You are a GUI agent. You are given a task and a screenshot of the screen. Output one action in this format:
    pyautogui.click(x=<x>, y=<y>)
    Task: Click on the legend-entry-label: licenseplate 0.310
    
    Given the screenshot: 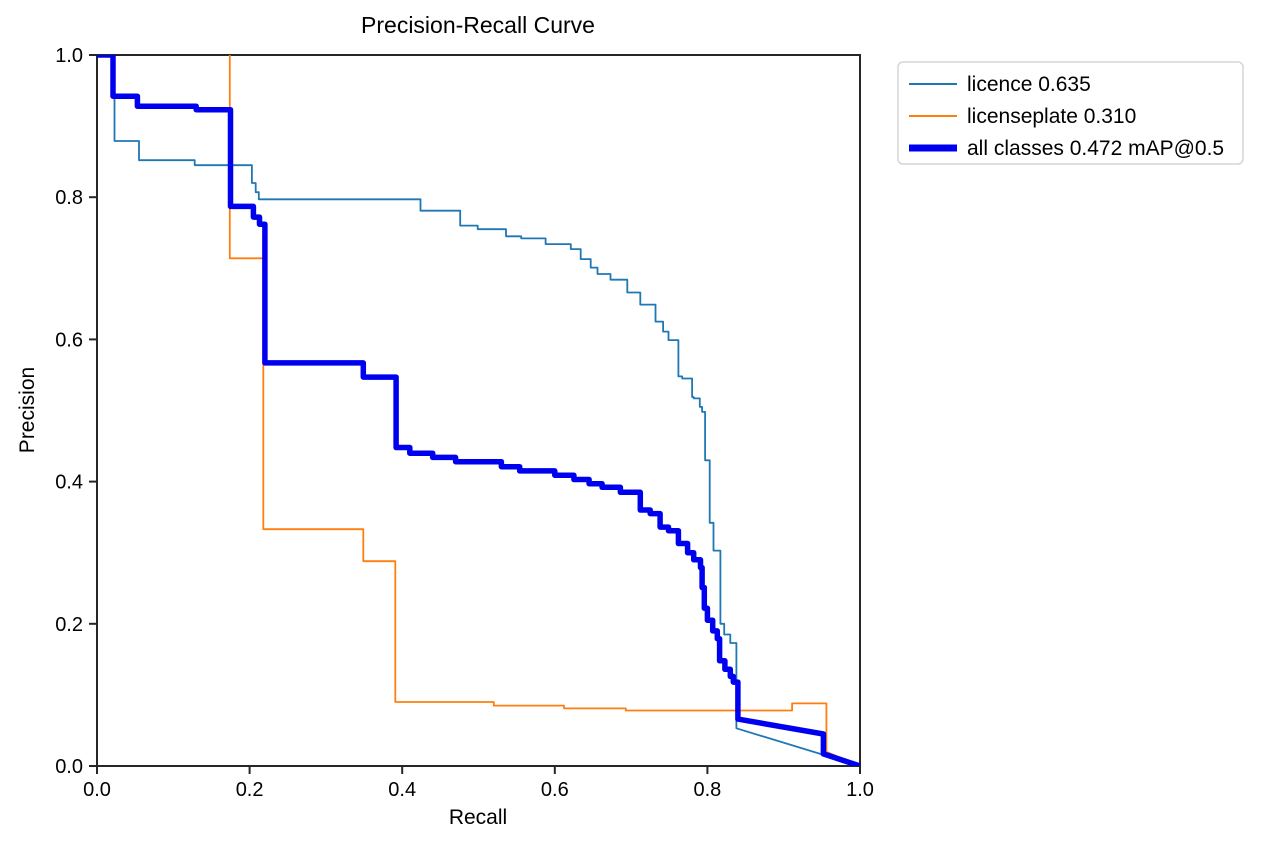 What is the action you would take?
    pyautogui.click(x=1051, y=116)
    